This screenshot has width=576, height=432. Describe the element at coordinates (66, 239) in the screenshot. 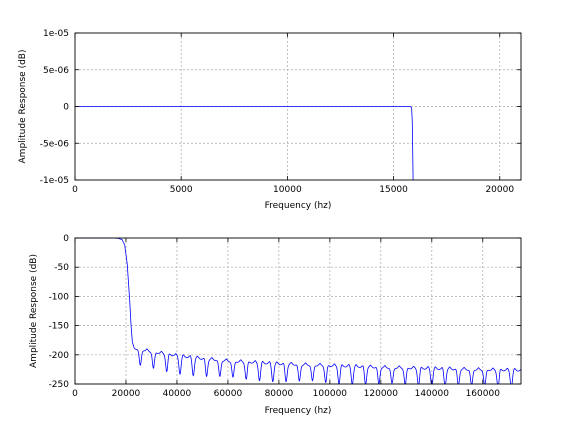

I see `bottom-y-tick-label: 0` at that location.